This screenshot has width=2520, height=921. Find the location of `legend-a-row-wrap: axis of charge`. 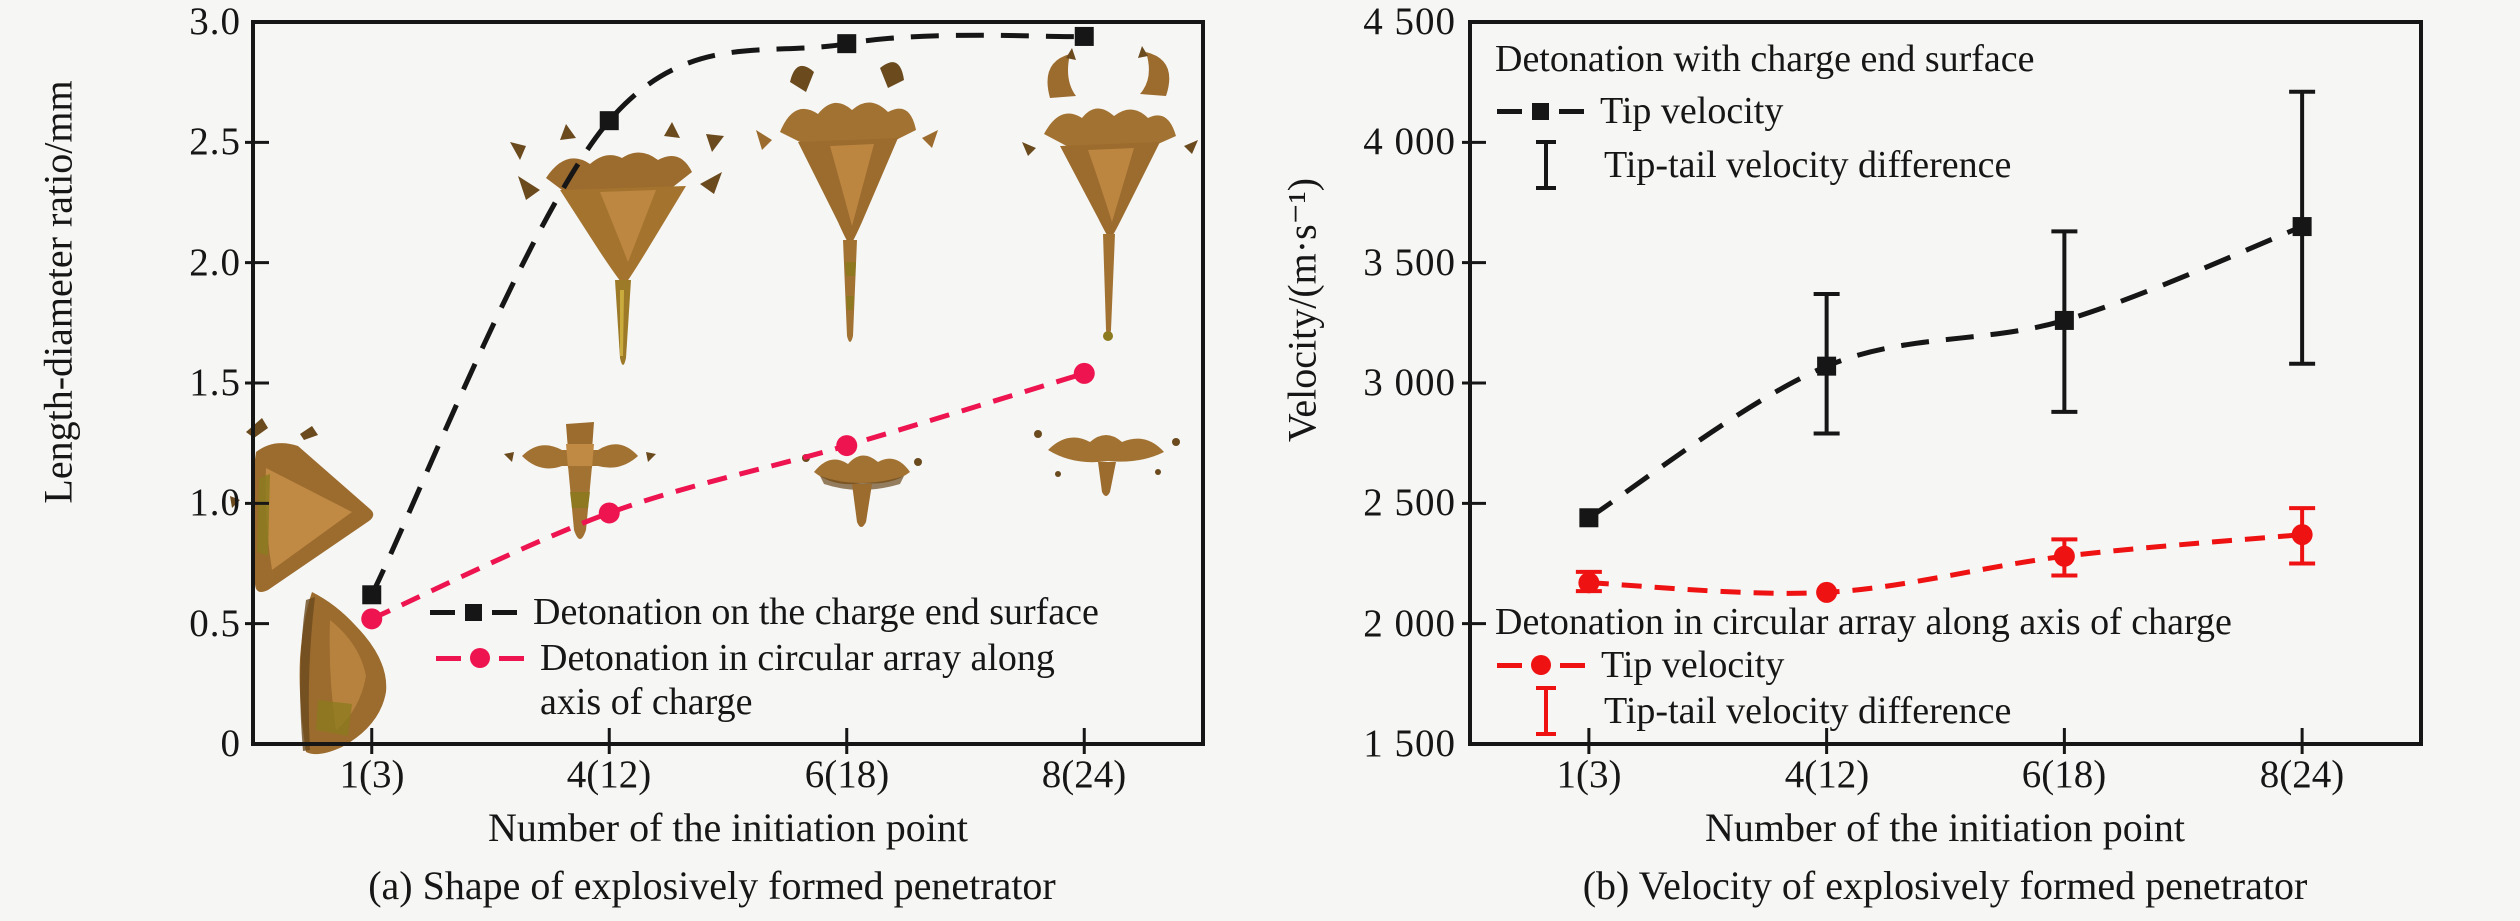

legend-a-row-wrap: axis of charge is located at coordinates (646, 702).